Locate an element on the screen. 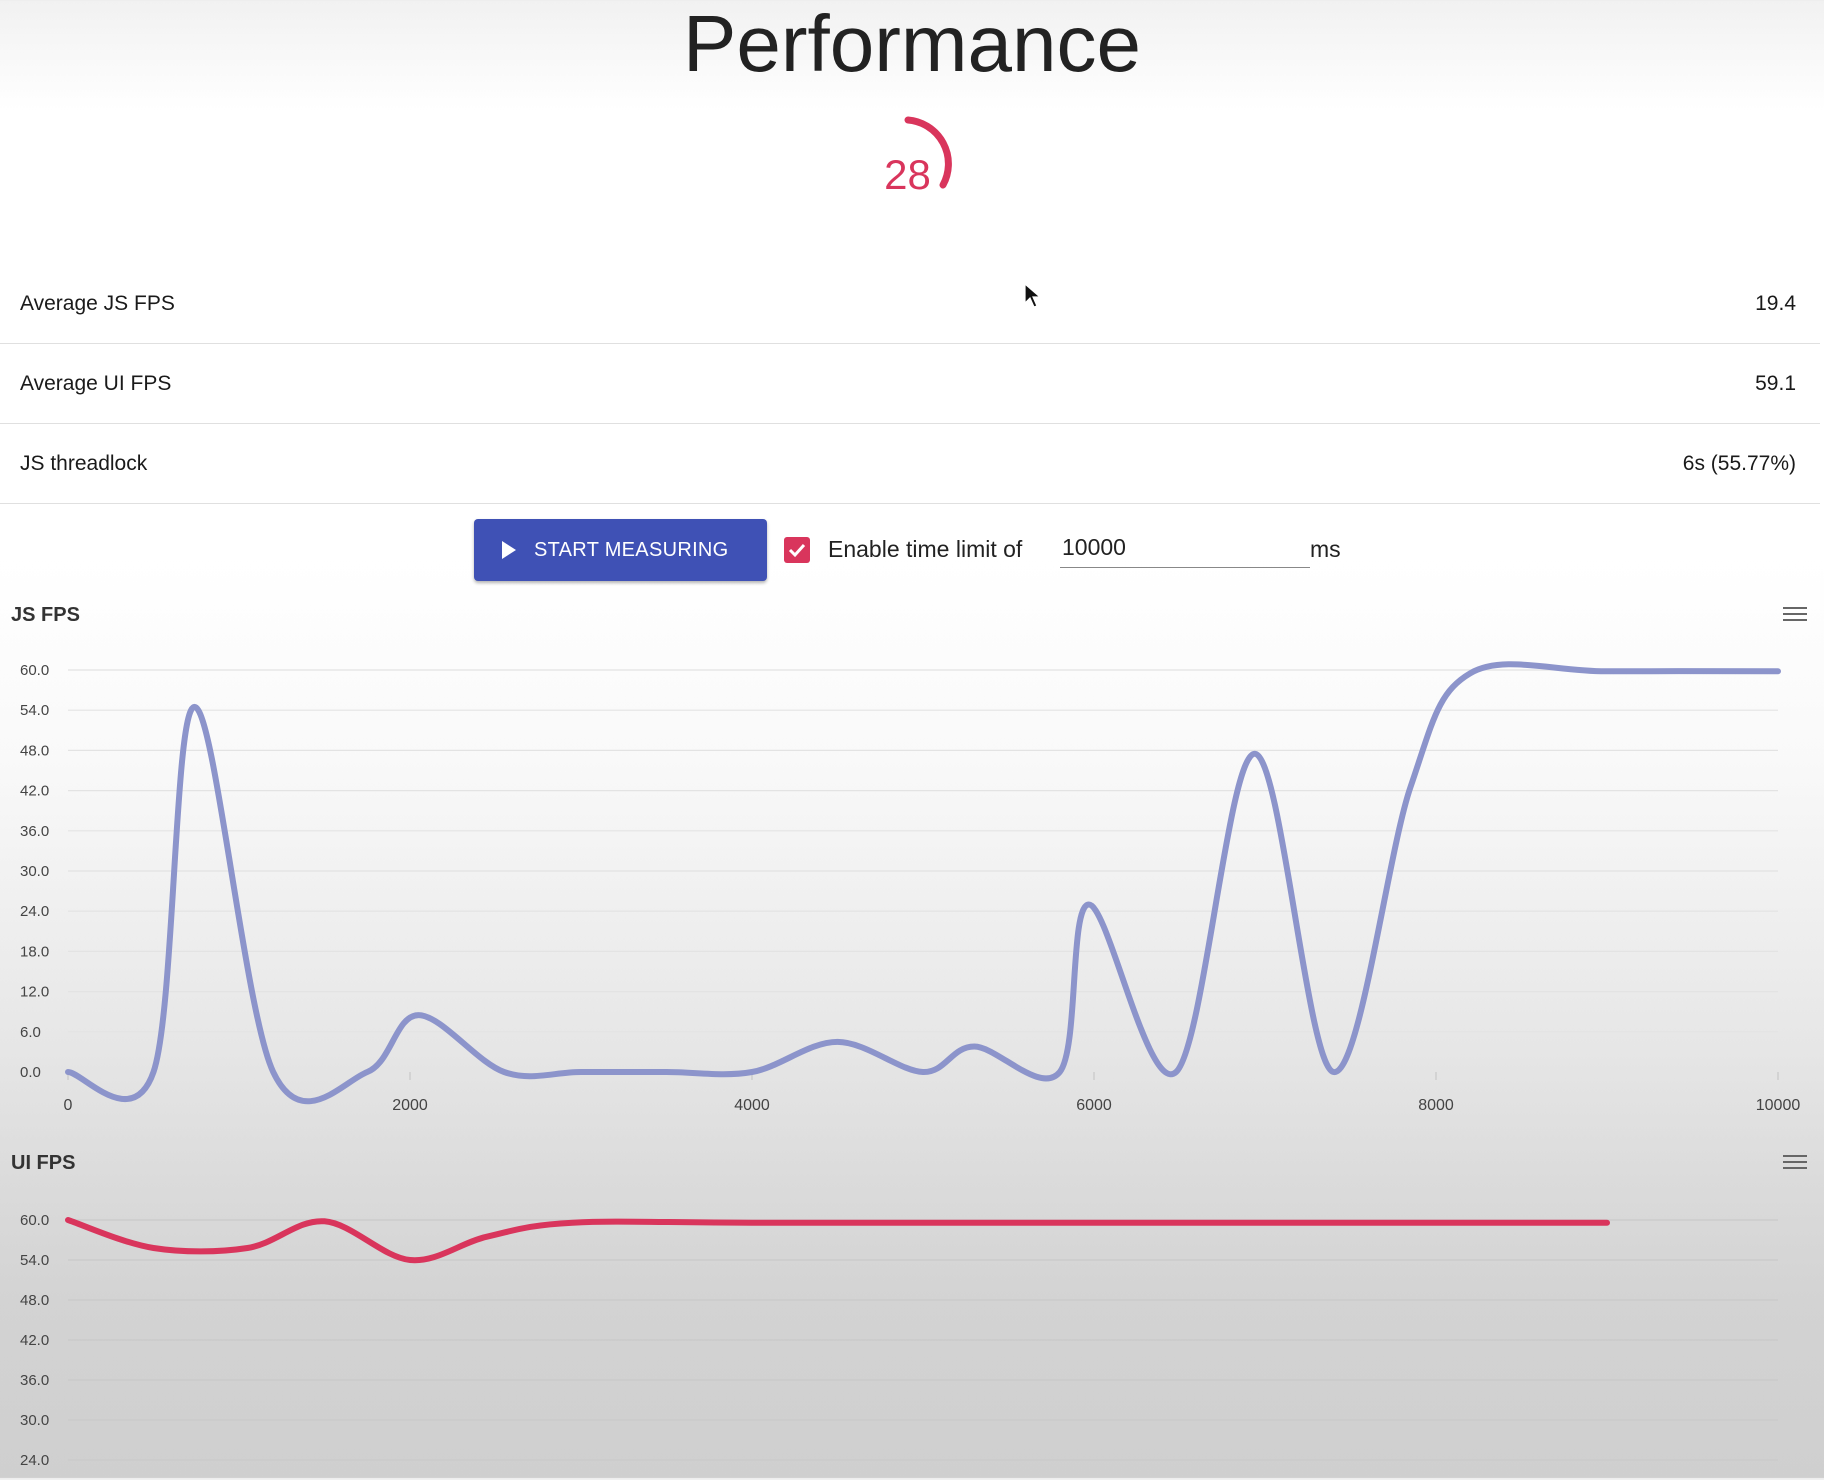  checkmark-icon is located at coordinates (797, 550).